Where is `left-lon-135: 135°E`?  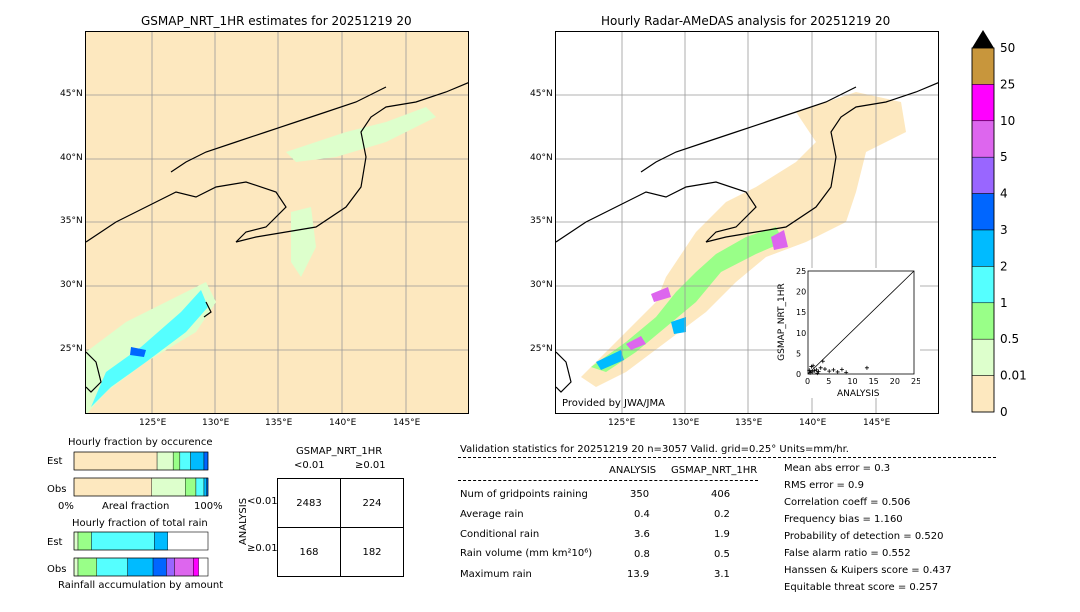 left-lon-135: 135°E is located at coordinates (279, 423).